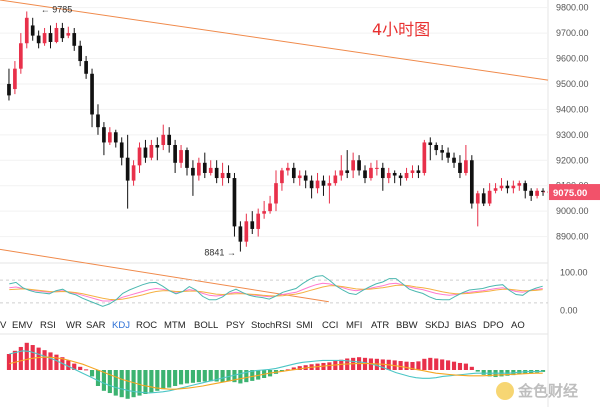 This screenshot has width=600, height=412. What do you see at coordinates (572, 33) in the screenshot?
I see `price-tick-label: 9700.00` at bounding box center [572, 33].